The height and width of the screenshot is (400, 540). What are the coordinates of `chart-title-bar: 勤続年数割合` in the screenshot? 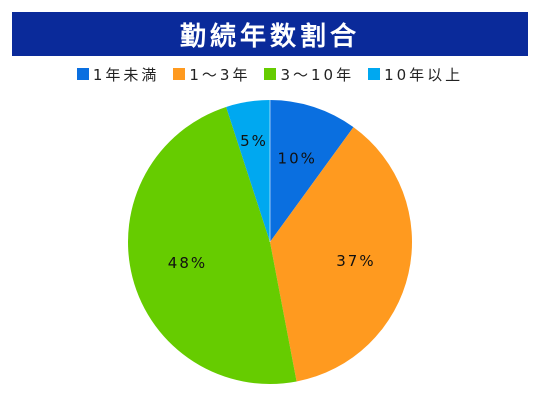 It's located at (270, 34).